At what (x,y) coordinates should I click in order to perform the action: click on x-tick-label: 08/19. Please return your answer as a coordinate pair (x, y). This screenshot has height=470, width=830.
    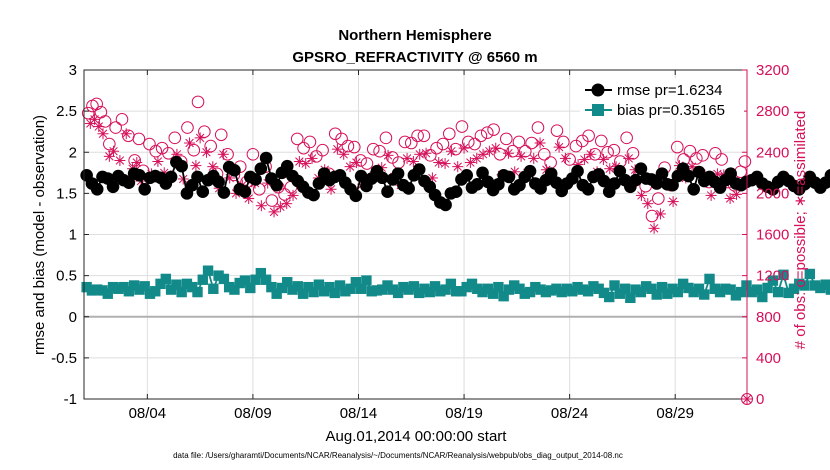
    Looking at the image, I should click on (464, 413).